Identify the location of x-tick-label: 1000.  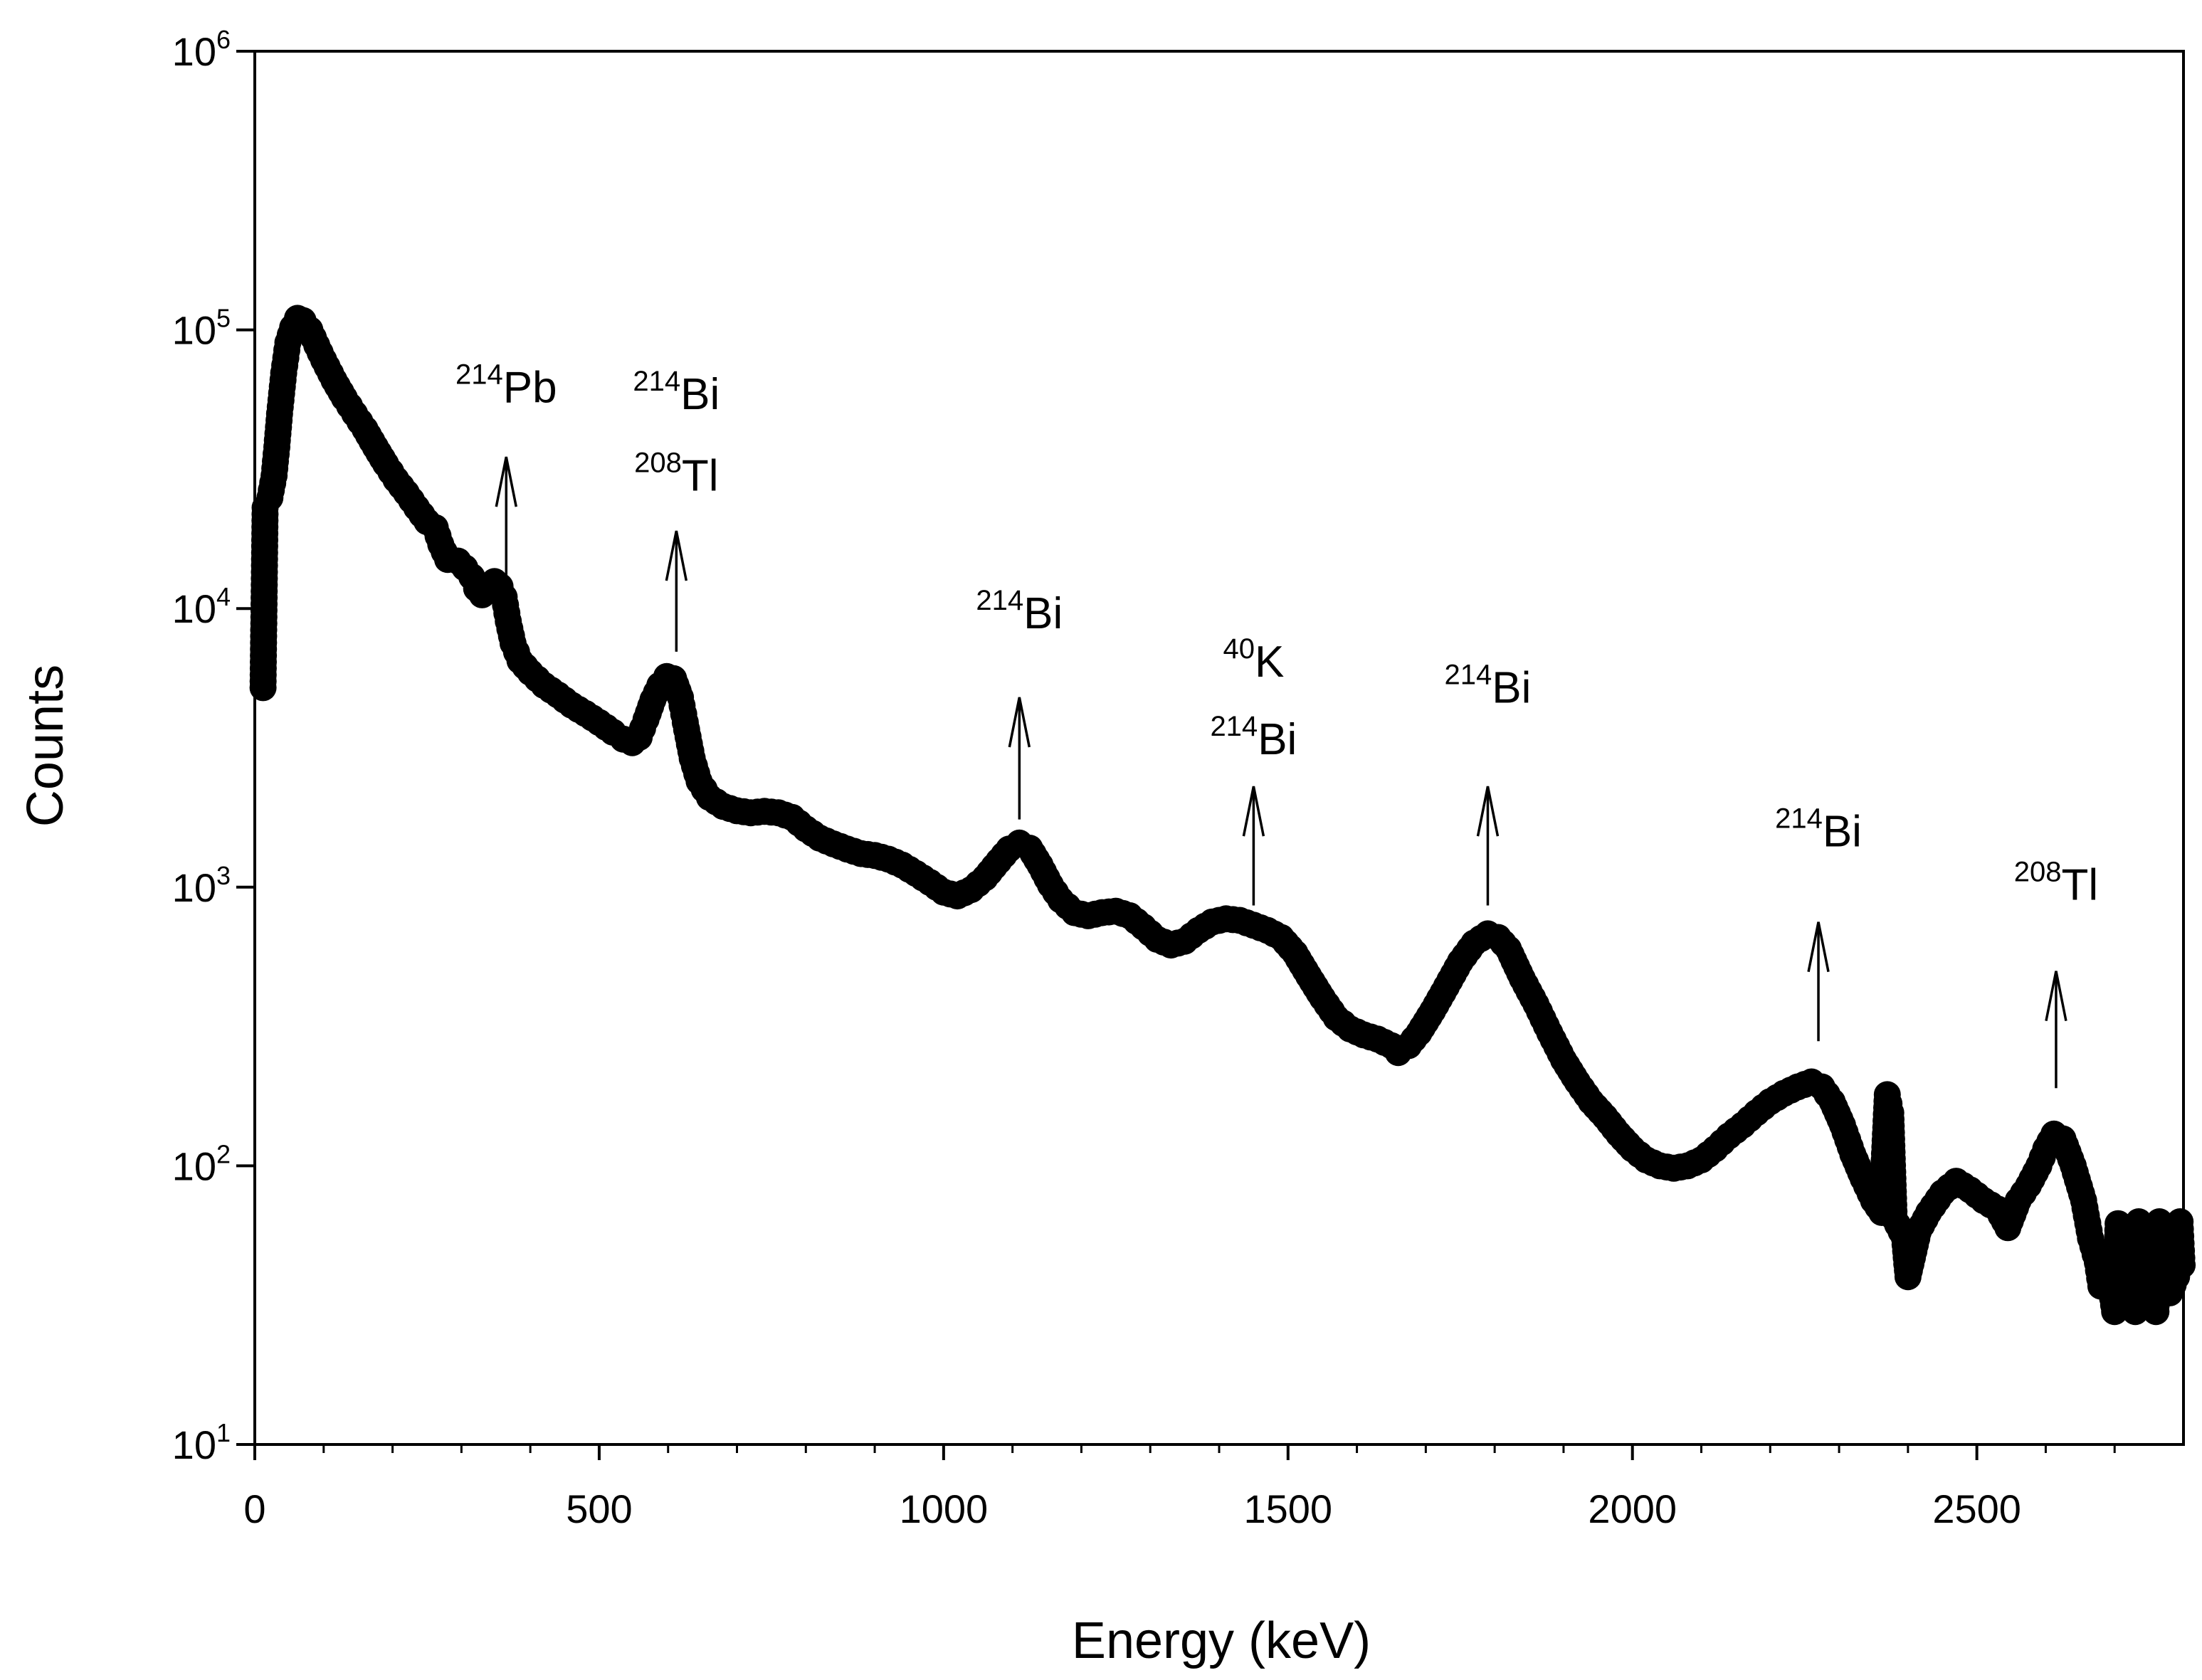
(944, 1508).